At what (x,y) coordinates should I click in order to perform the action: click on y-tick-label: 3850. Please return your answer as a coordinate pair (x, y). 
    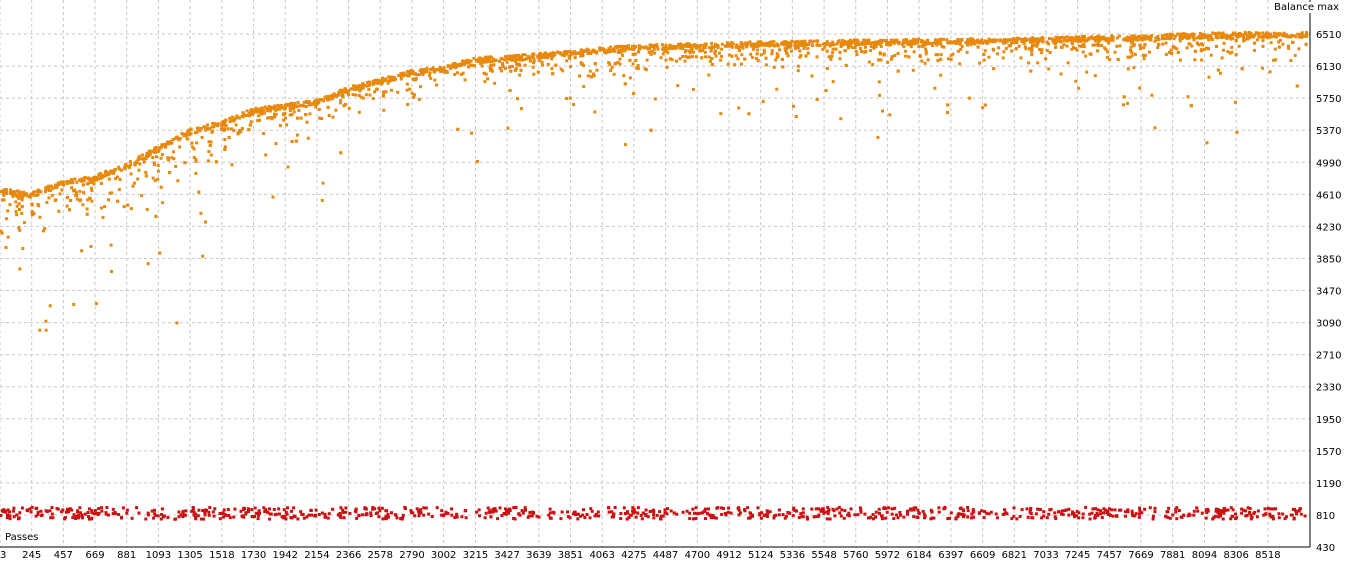
    Looking at the image, I should click on (1328, 259).